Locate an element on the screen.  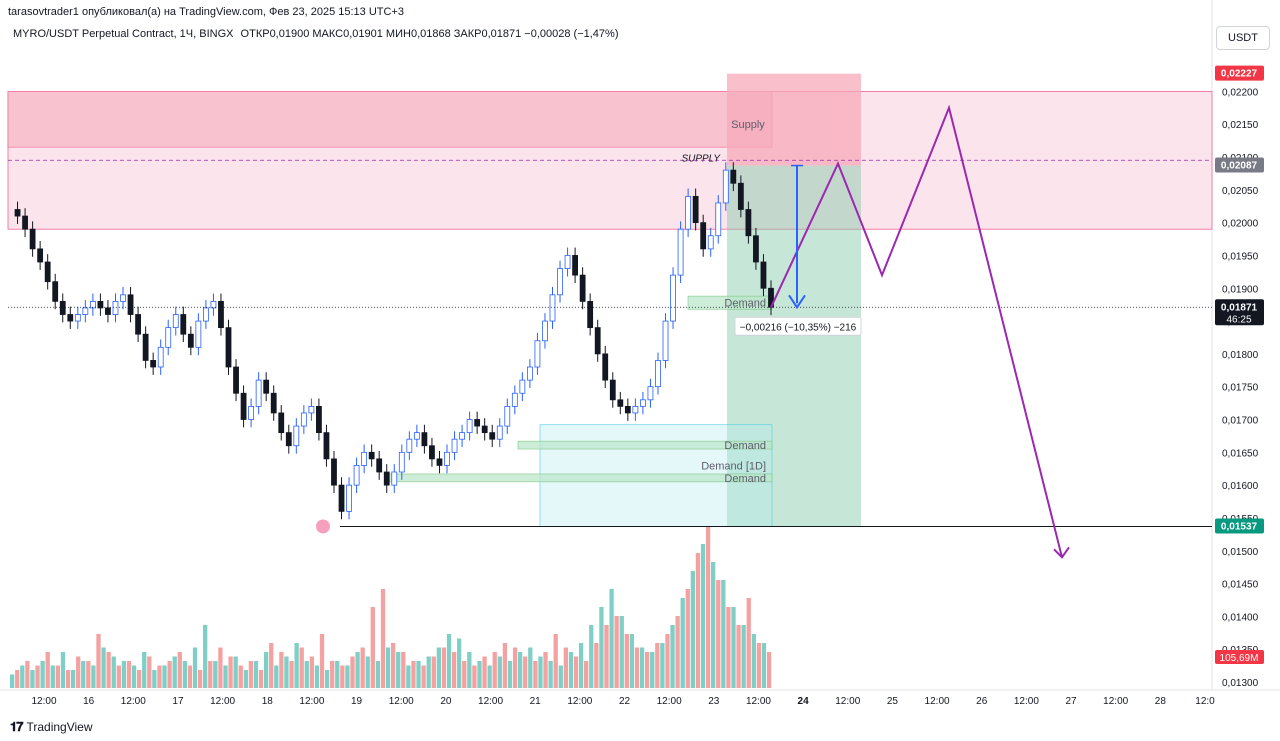
x-tick-label: 28 is located at coordinates (1161, 701).